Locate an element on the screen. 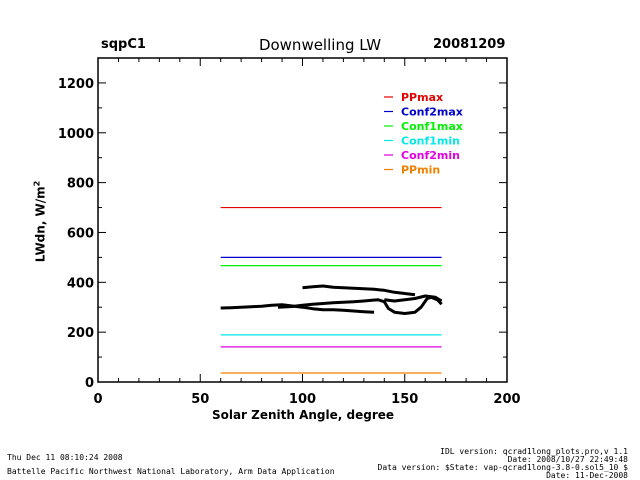 The image size is (640, 480). y-axis-label-text: LWdn, W/m is located at coordinates (40, 224).